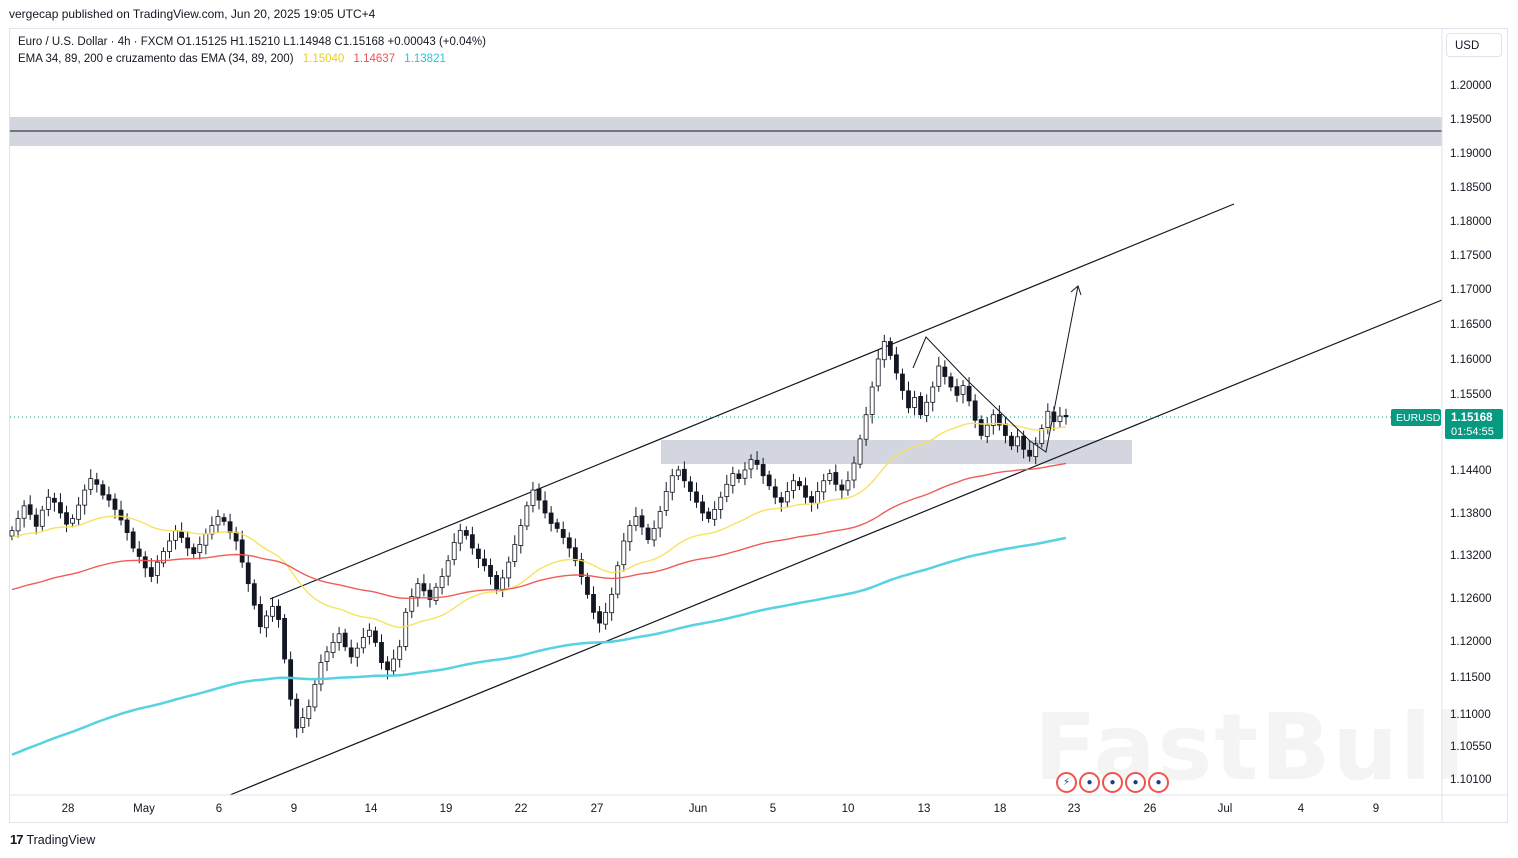 The width and height of the screenshot is (1518, 858). What do you see at coordinates (323, 59) in the screenshot?
I see `ema34-value: 1.15040` at bounding box center [323, 59].